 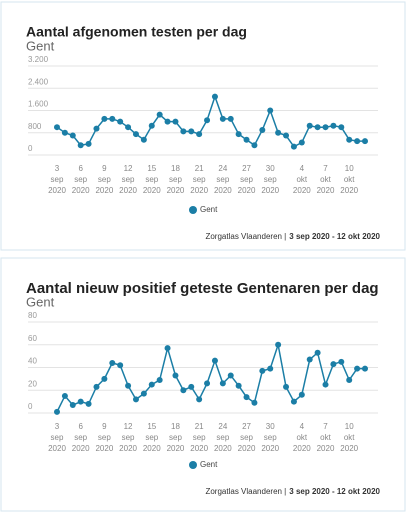 What do you see at coordinates (38, 59) in the screenshot?
I see `y-tick-label: 3.200` at bounding box center [38, 59].